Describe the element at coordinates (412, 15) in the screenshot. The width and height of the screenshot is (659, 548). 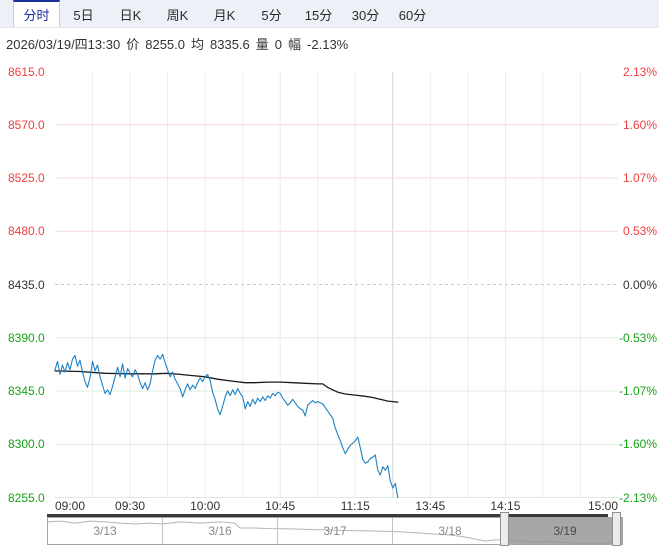
I see `tab-60min: 60分` at that location.